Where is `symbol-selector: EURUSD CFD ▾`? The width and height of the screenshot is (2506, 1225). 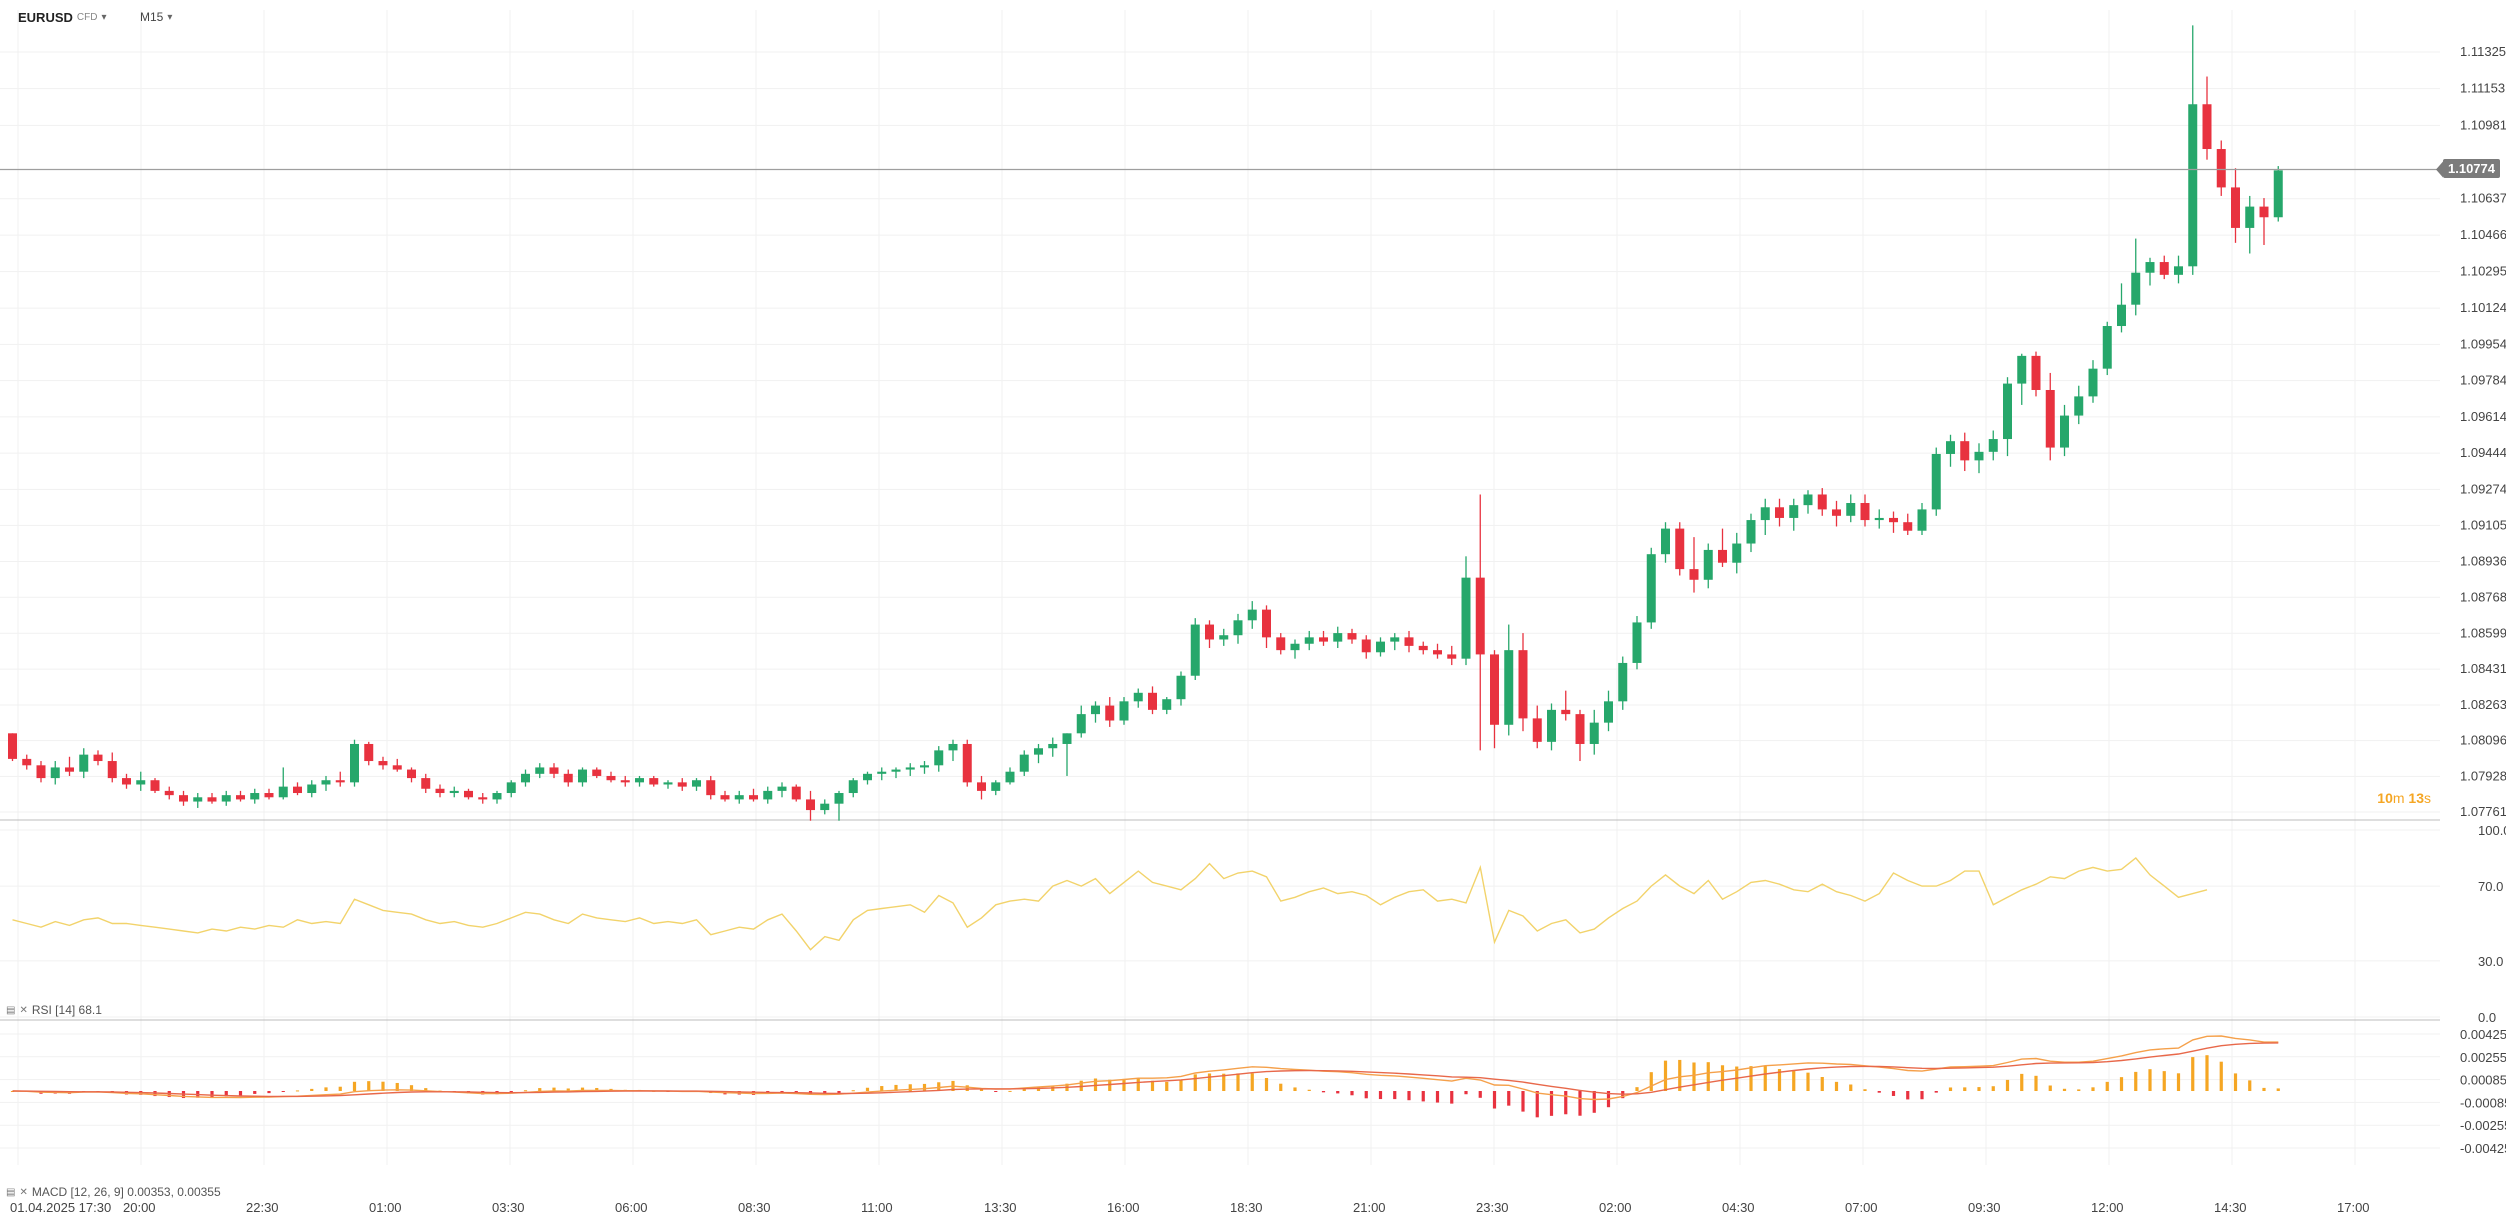 symbol-selector: EURUSD CFD ▾ is located at coordinates (62, 17).